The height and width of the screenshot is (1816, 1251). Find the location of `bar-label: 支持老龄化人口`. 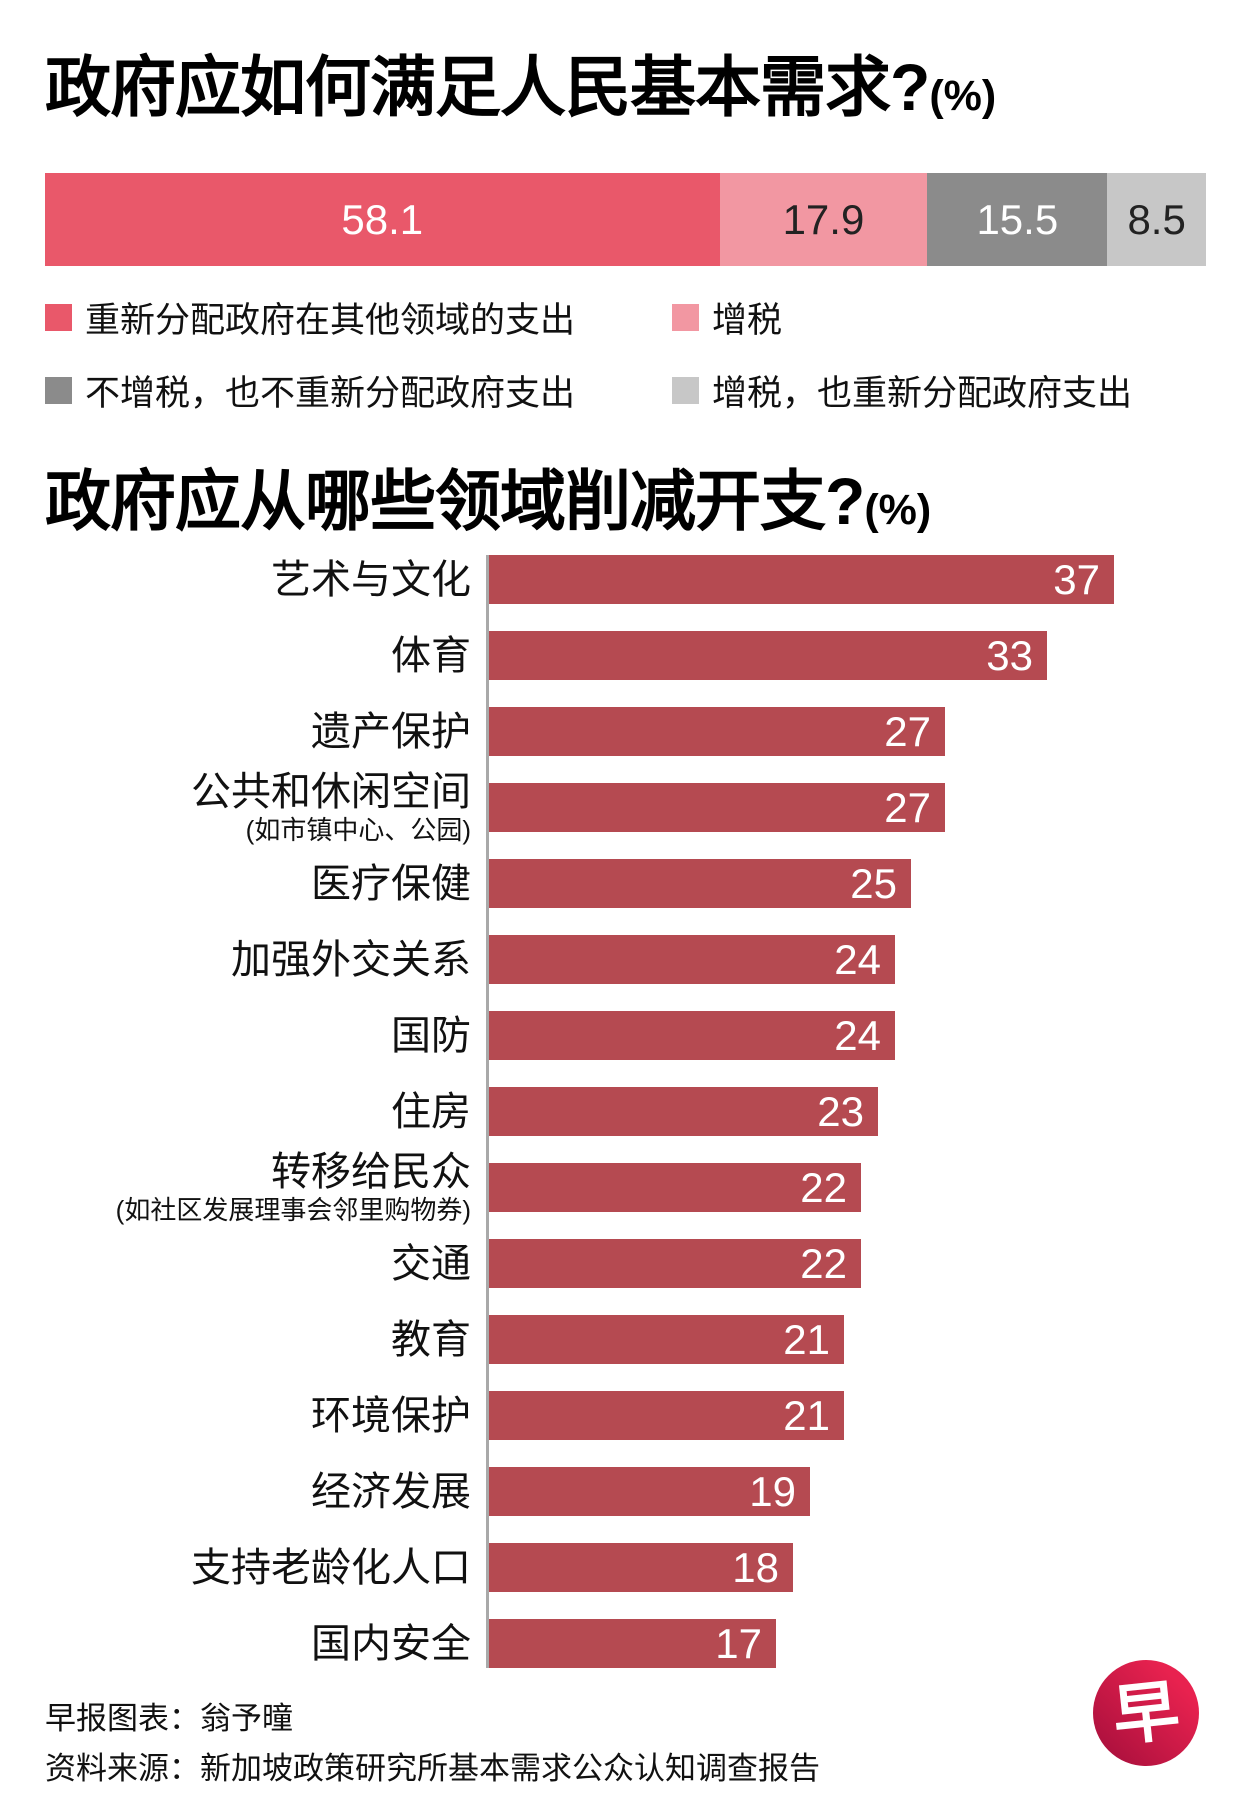

bar-label: 支持老龄化人口 is located at coordinates (267, 1568).